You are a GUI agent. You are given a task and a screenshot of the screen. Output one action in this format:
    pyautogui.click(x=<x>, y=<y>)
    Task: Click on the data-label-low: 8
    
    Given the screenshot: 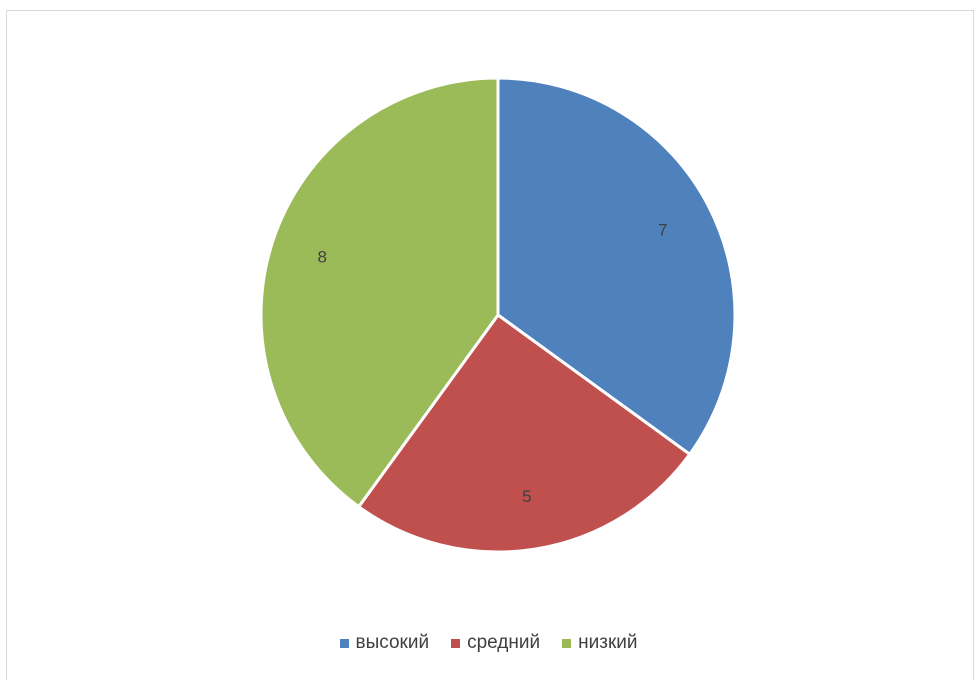 What is the action you would take?
    pyautogui.click(x=321, y=256)
    